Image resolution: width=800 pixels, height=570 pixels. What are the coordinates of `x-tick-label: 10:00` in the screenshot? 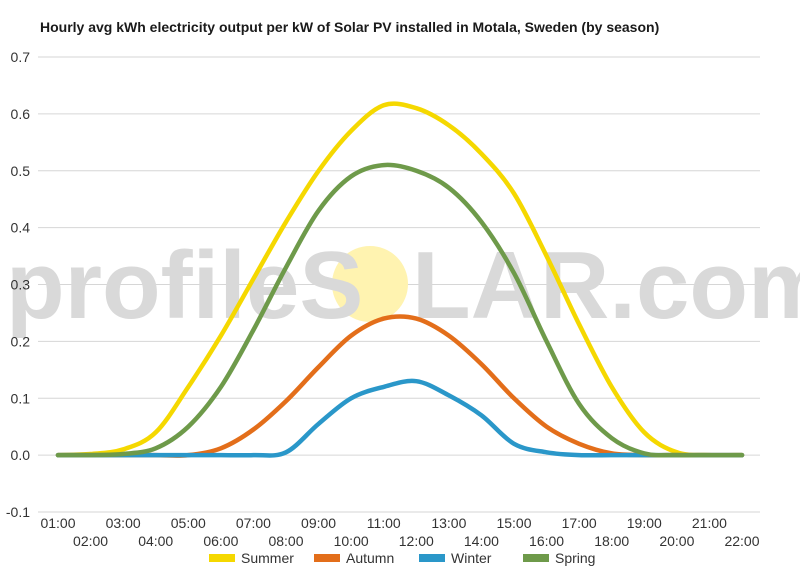 It's located at (351, 541).